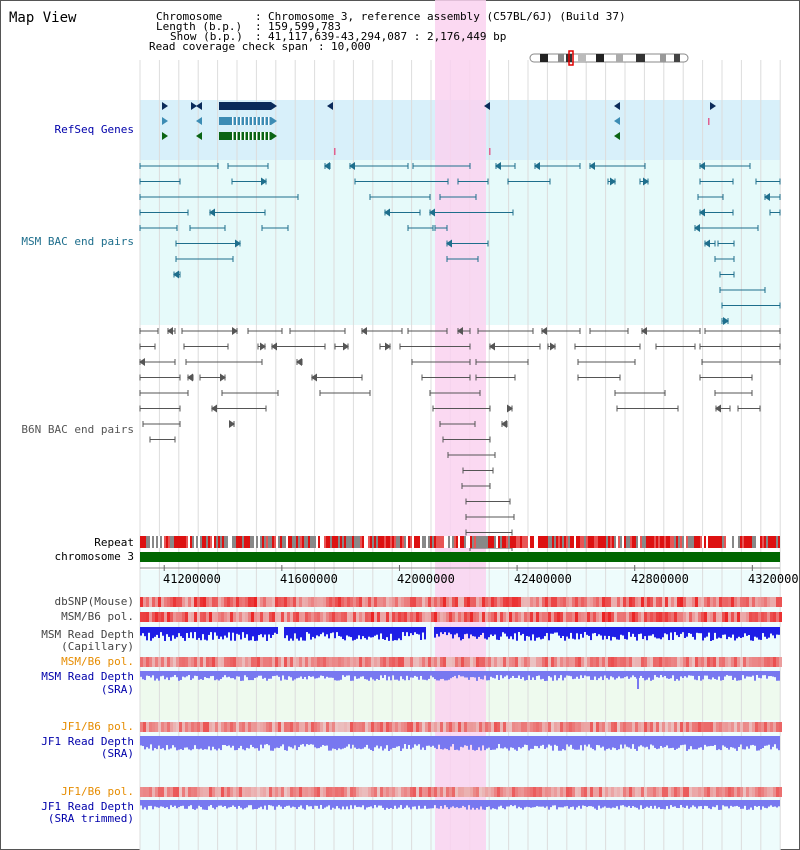  What do you see at coordinates (314, 377) in the screenshot?
I see `b6n-bac-pair-end` at bounding box center [314, 377].